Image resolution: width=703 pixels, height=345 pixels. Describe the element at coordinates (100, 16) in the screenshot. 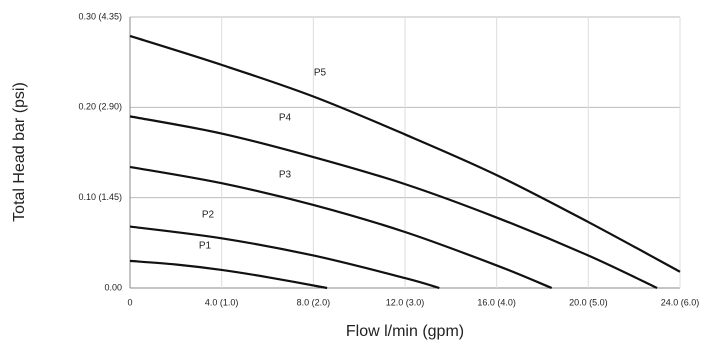

I see `y-tick-label: 0.30 (4.35)` at that location.